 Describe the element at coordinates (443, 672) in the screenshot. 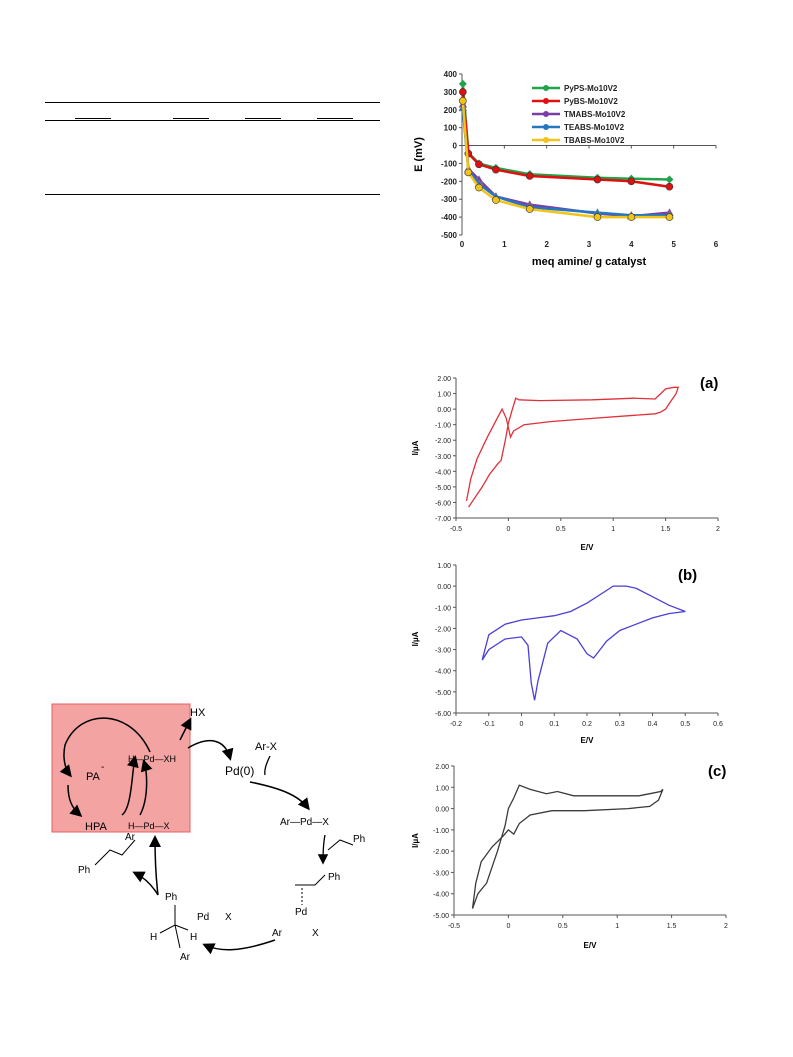

I see `y-tick-label: -4.00` at that location.